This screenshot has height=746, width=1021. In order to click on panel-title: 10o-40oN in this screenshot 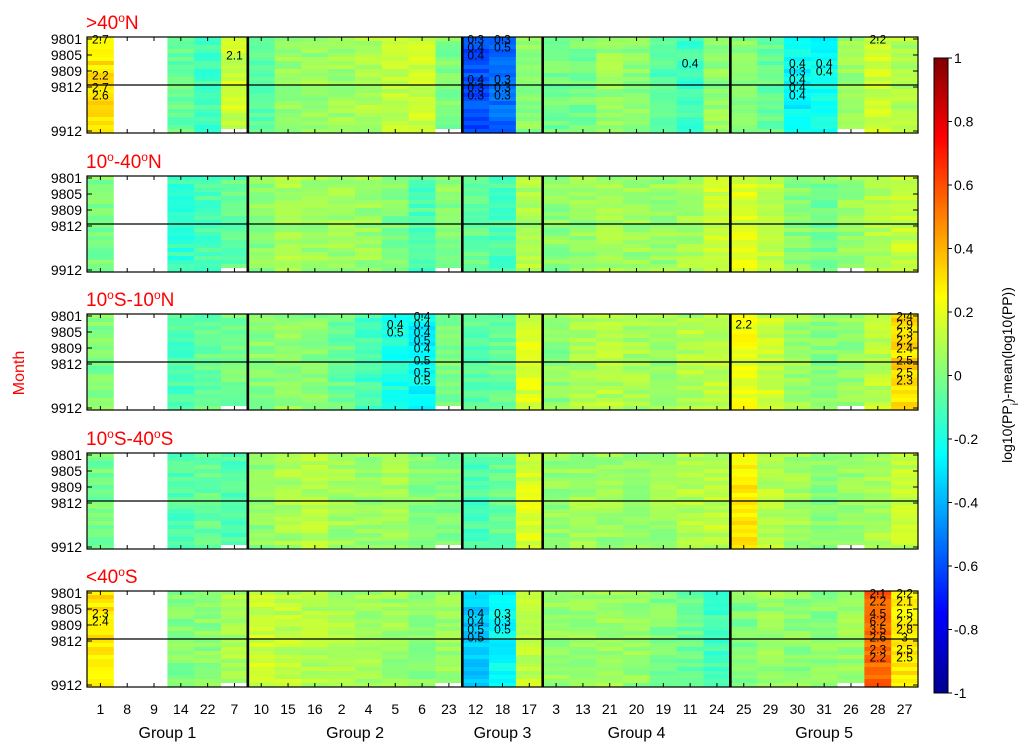, I will do `click(124, 161)`.